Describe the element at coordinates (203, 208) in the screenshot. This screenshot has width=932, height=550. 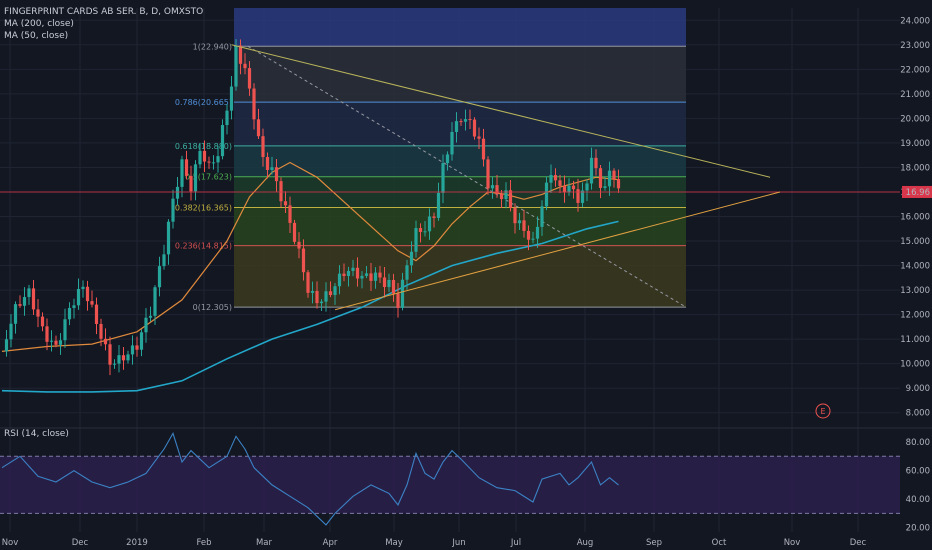
I see `fib-level-label: 0.382(16.365)` at that location.